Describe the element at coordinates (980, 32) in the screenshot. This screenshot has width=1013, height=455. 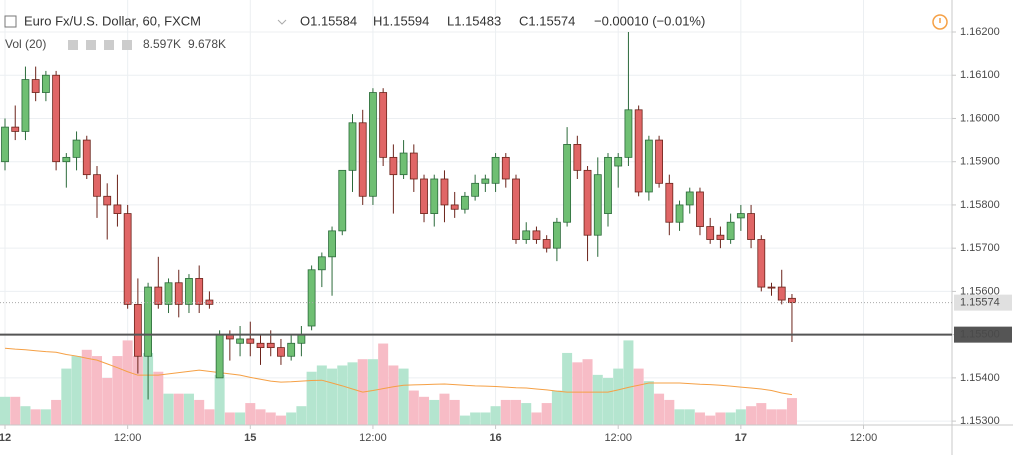
I see `y-tick-label: 1.16200` at that location.